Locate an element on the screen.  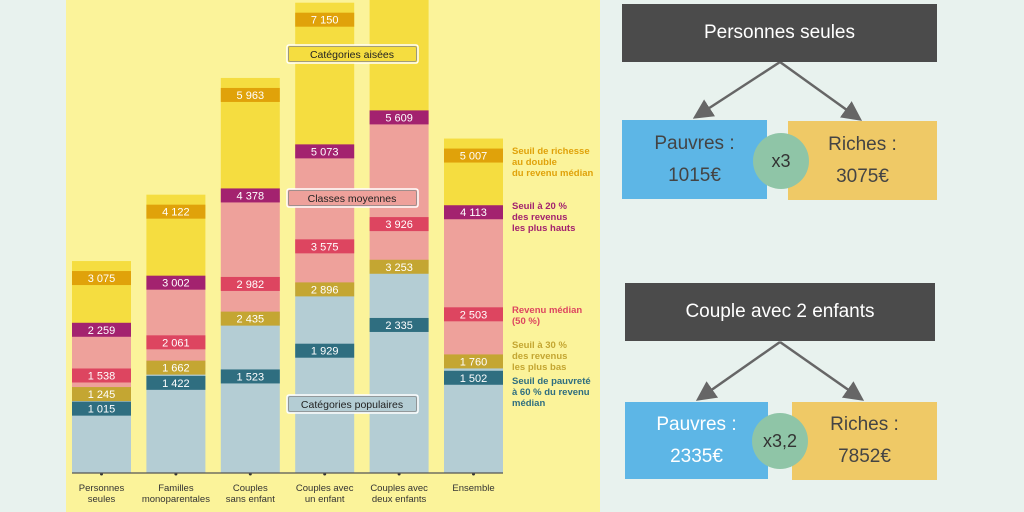
value-label: 7 150 is located at coordinates (325, 21).